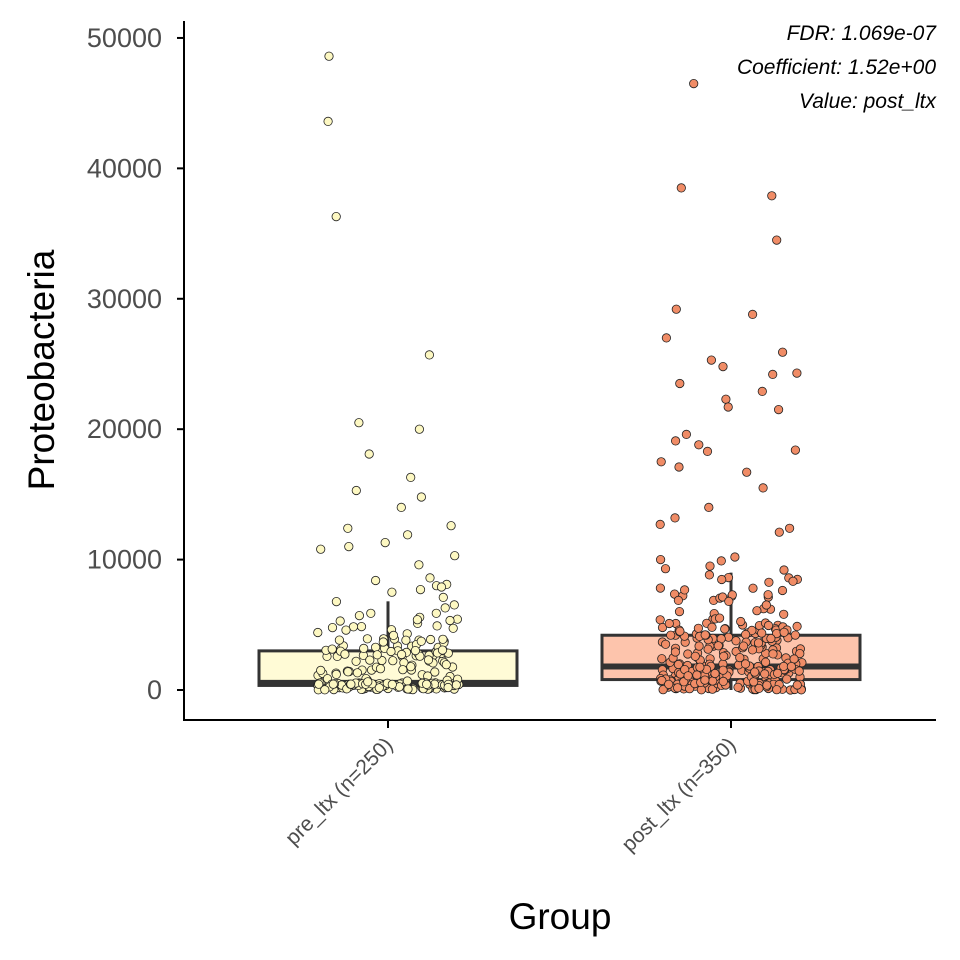 This screenshot has width=960, height=960. What do you see at coordinates (862, 33) in the screenshot?
I see `annotation-fdr: FDR: 1.069e-07` at bounding box center [862, 33].